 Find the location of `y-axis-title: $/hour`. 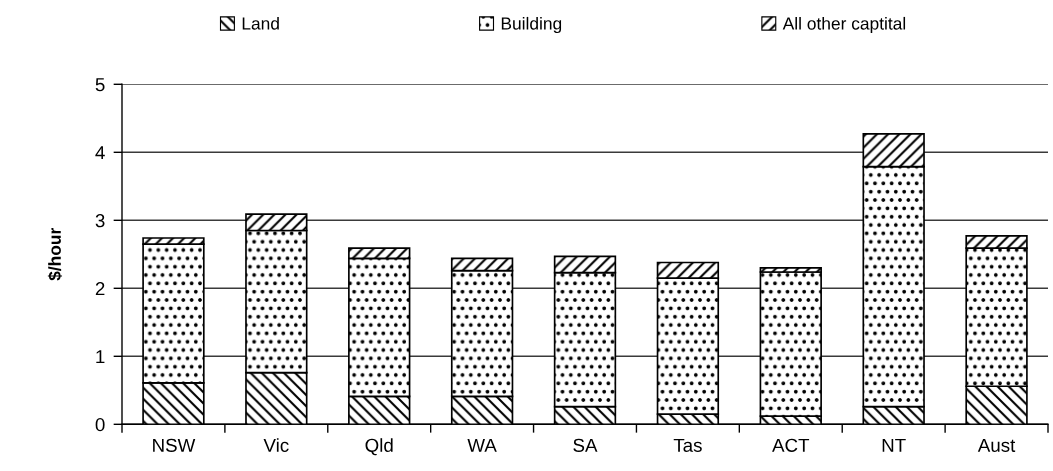

y-axis-title: $/hour is located at coordinates (55, 254).